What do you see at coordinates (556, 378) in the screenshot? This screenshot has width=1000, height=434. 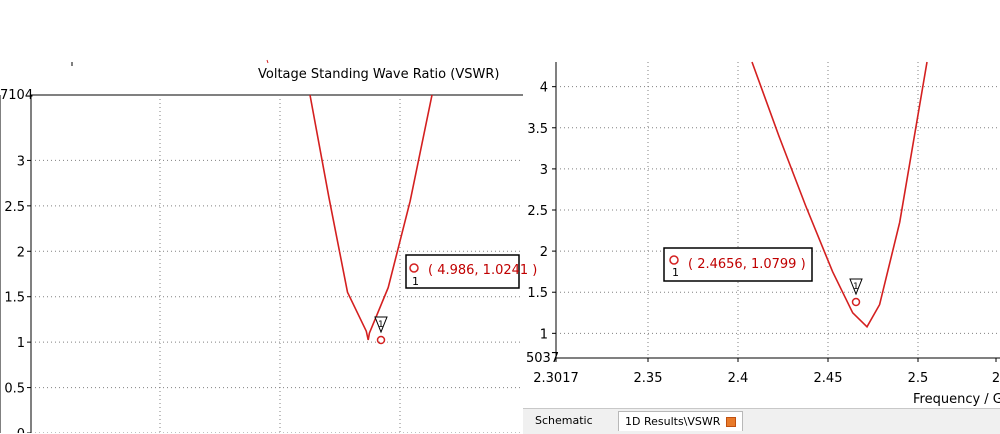 I see `right-x-tick-label: 2.3017` at bounding box center [556, 378].